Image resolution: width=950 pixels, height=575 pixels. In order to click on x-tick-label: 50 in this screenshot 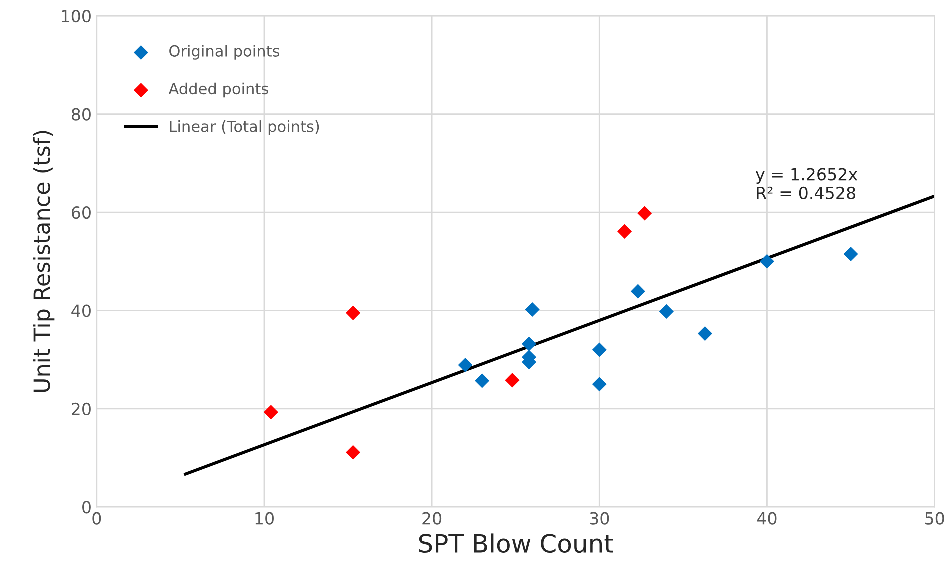, I will do `click(934, 518)`.